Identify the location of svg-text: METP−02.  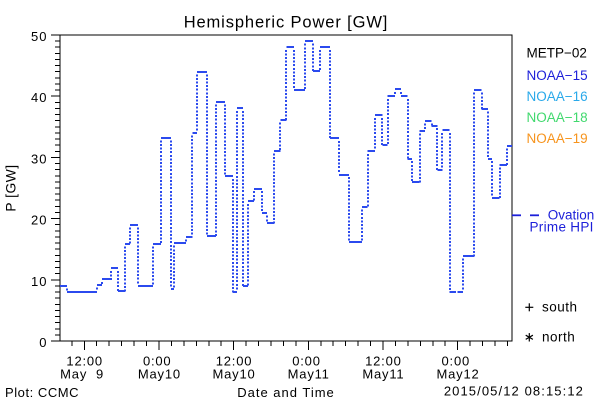
(557, 52).